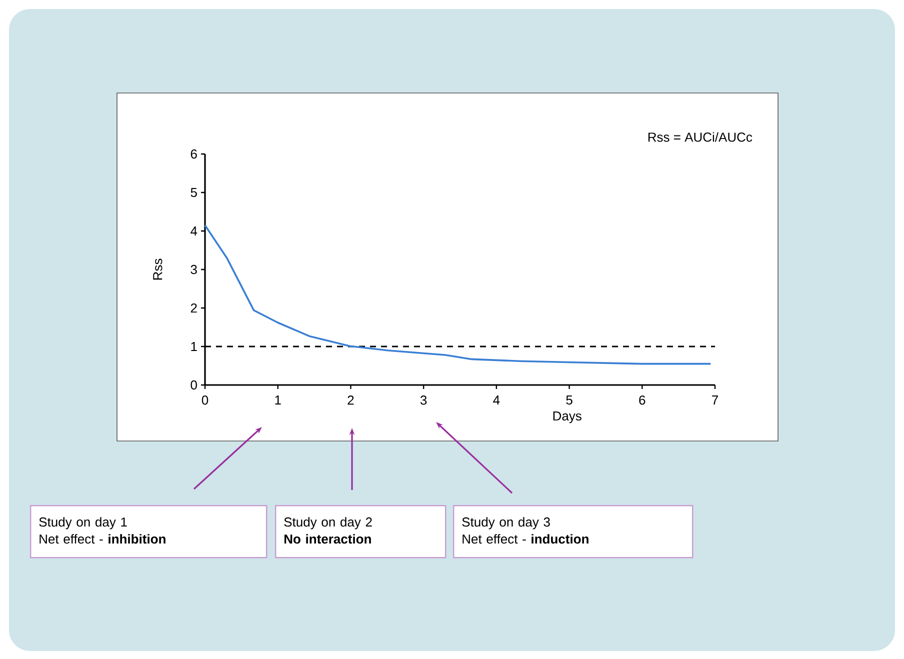 The height and width of the screenshot is (659, 904). What do you see at coordinates (157, 269) in the screenshot?
I see `y-axis-title: Rss` at bounding box center [157, 269].